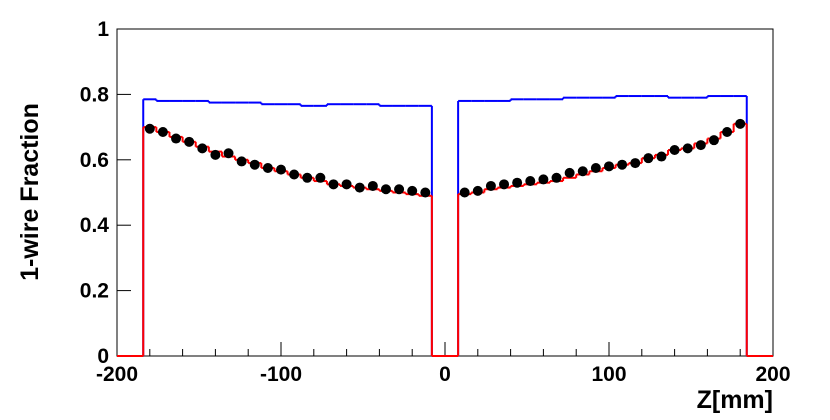 This screenshot has width=830, height=420. I want to click on y-tick-label: 0.6, so click(94, 160).